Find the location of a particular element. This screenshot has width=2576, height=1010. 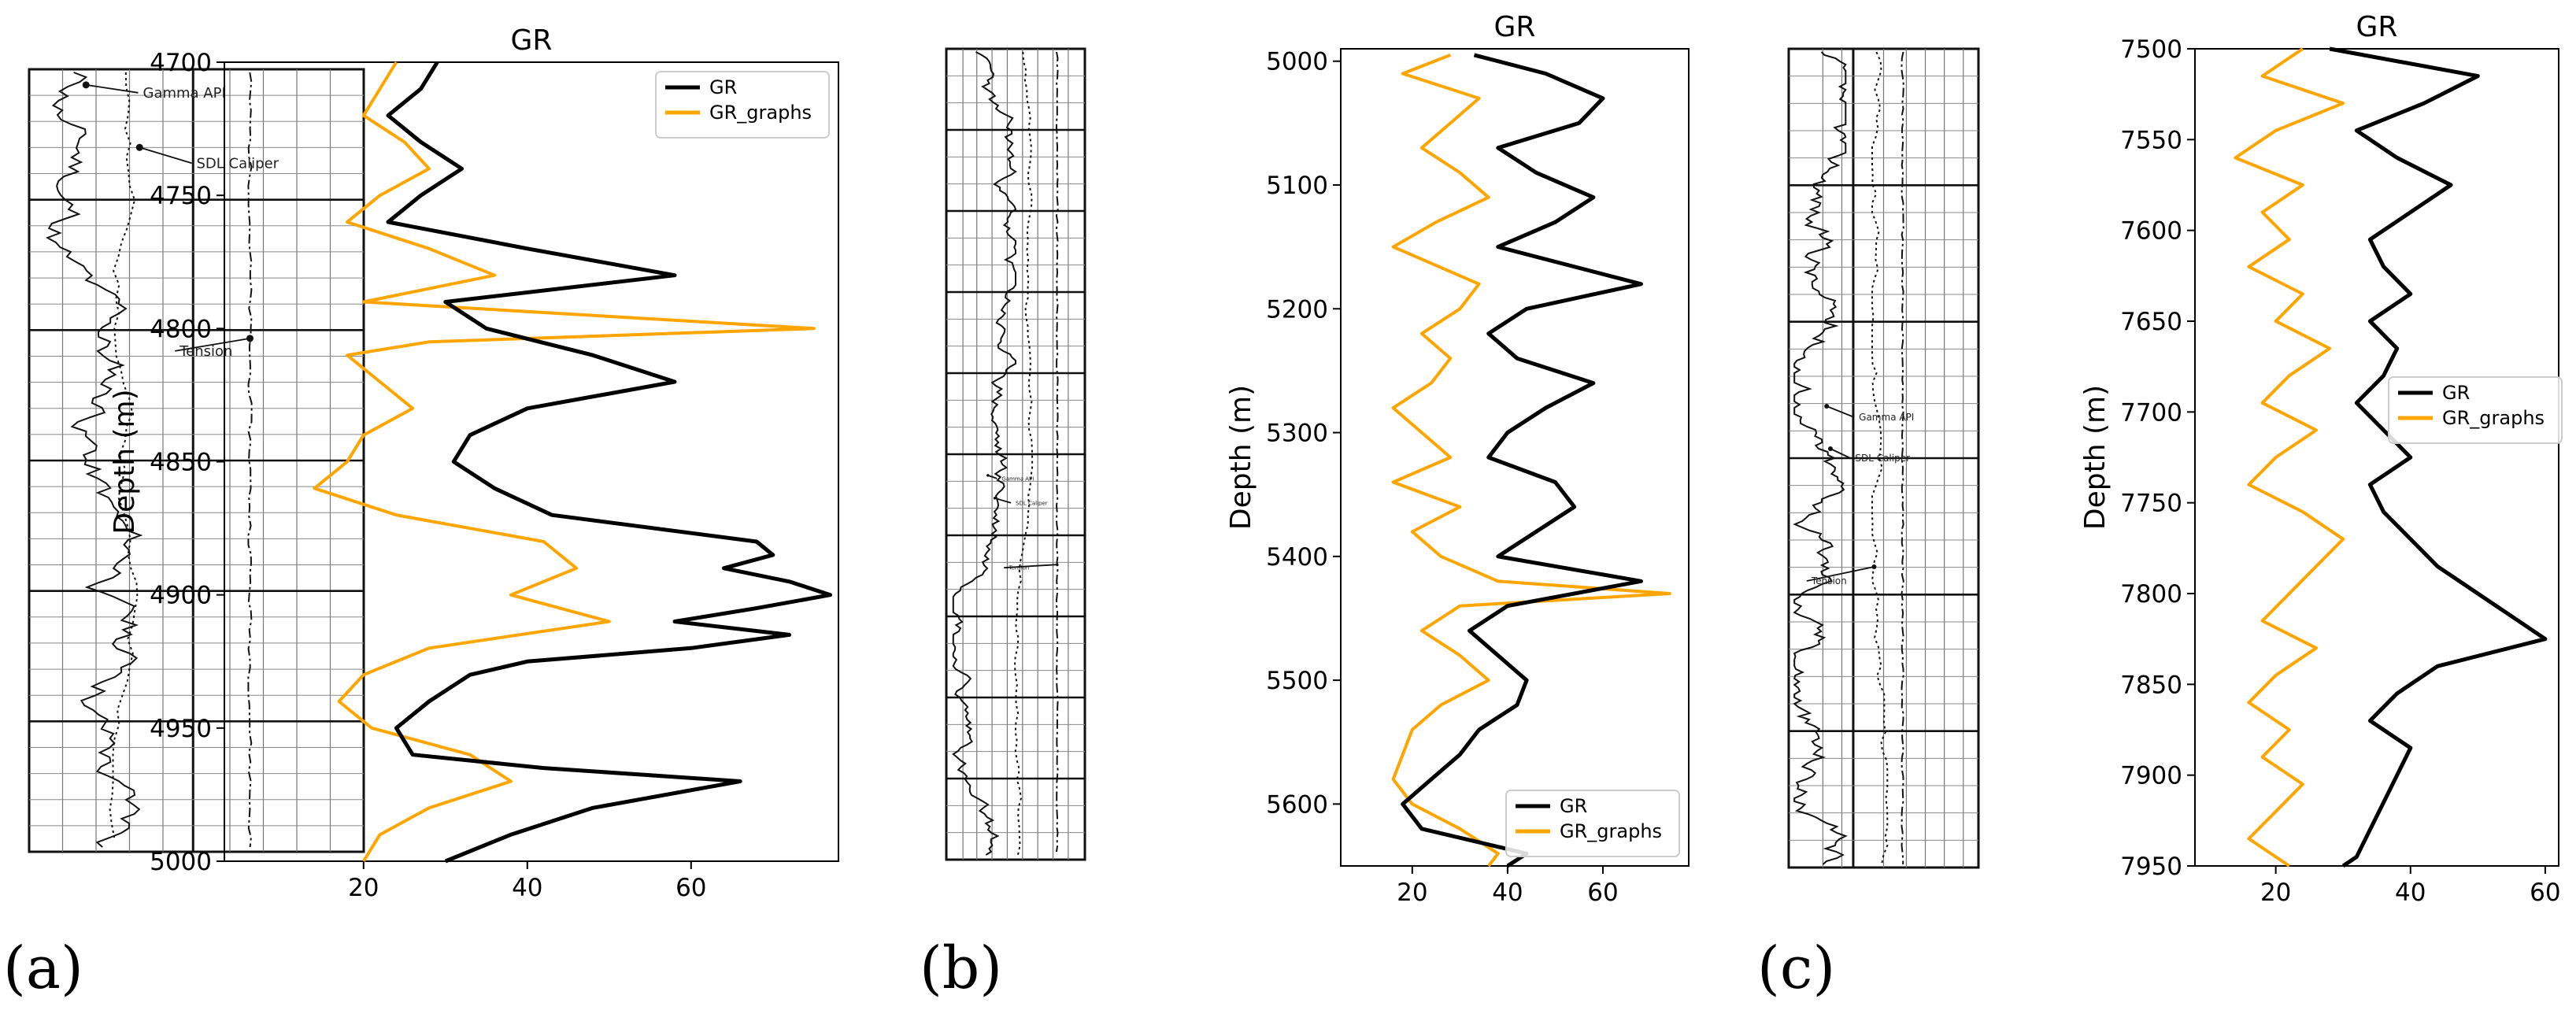

y-tick-label: 7950 is located at coordinates (2151, 867).